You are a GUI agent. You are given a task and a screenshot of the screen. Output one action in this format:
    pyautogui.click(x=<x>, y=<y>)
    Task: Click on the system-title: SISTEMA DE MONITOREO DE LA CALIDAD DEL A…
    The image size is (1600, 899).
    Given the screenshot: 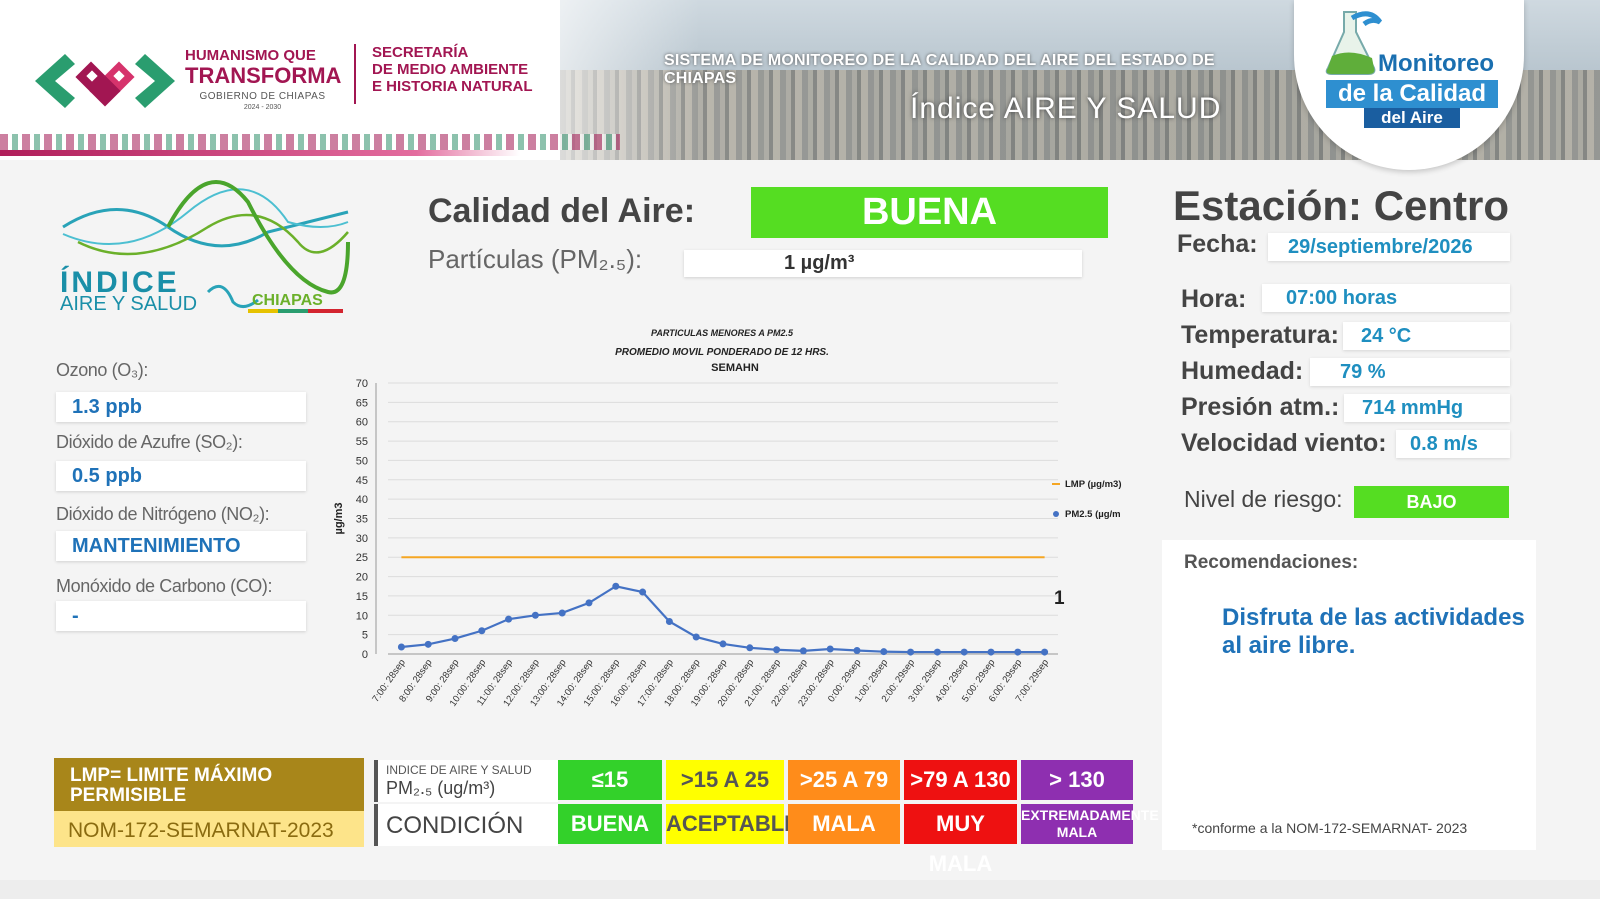 What is the action you would take?
    pyautogui.click(x=939, y=69)
    